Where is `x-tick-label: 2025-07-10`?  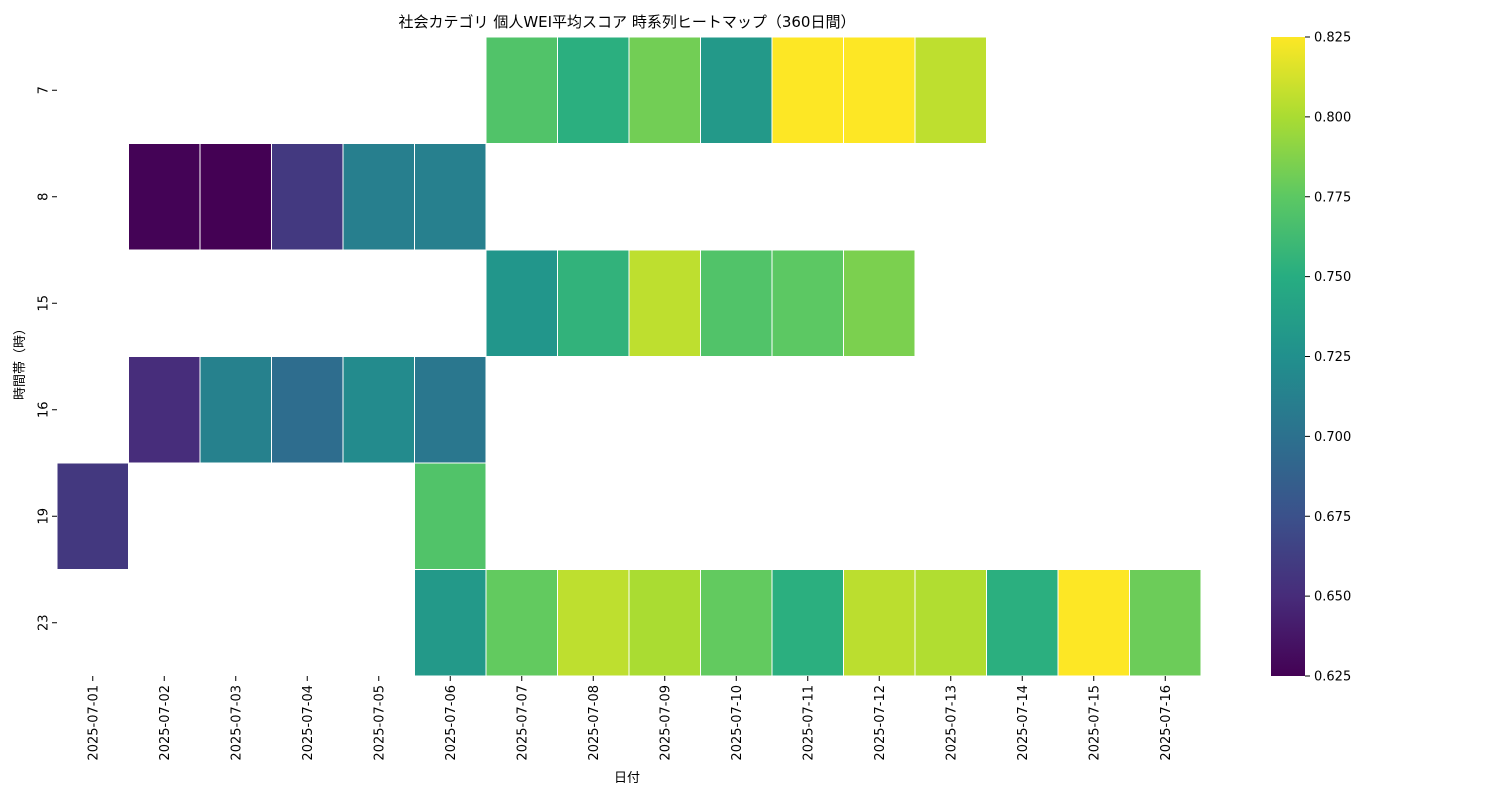 x-tick-label: 2025-07-10 is located at coordinates (737, 723).